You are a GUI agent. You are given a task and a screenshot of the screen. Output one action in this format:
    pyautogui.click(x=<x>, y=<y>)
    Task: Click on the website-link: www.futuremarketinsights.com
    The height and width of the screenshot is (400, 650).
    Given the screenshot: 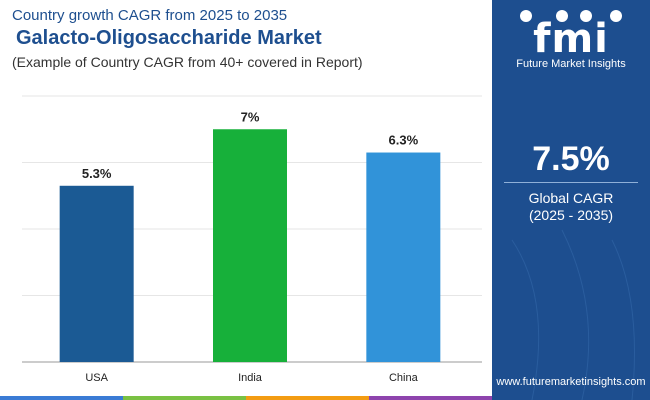 What is the action you would take?
    pyautogui.click(x=571, y=382)
    